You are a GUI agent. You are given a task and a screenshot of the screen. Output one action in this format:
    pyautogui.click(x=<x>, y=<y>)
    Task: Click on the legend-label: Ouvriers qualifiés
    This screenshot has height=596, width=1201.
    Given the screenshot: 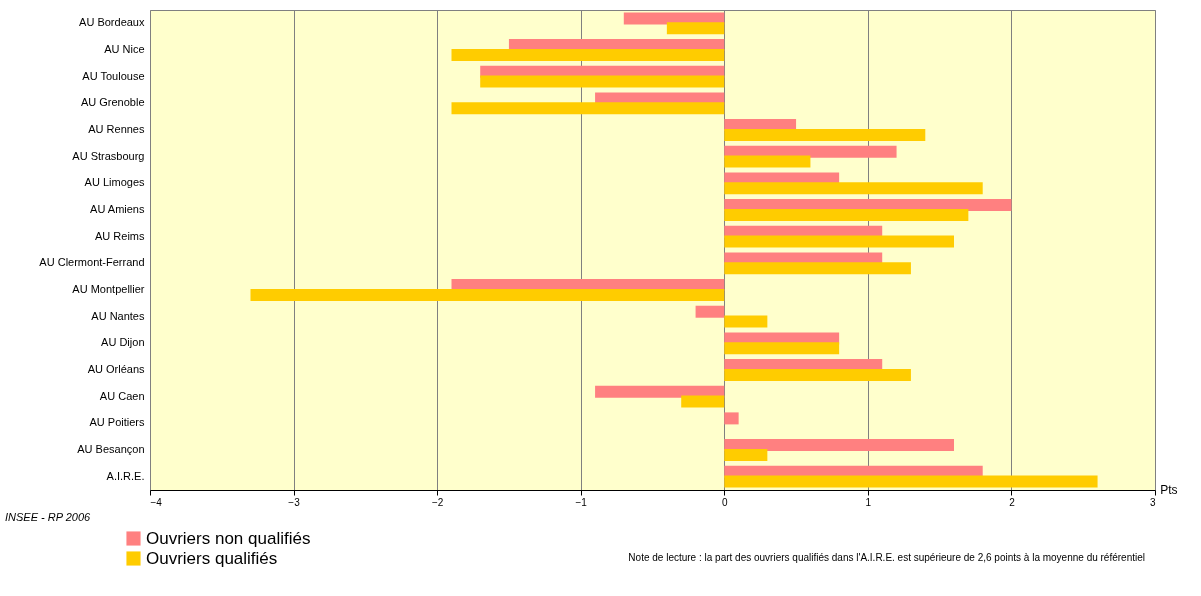 What is the action you would take?
    pyautogui.click(x=212, y=558)
    